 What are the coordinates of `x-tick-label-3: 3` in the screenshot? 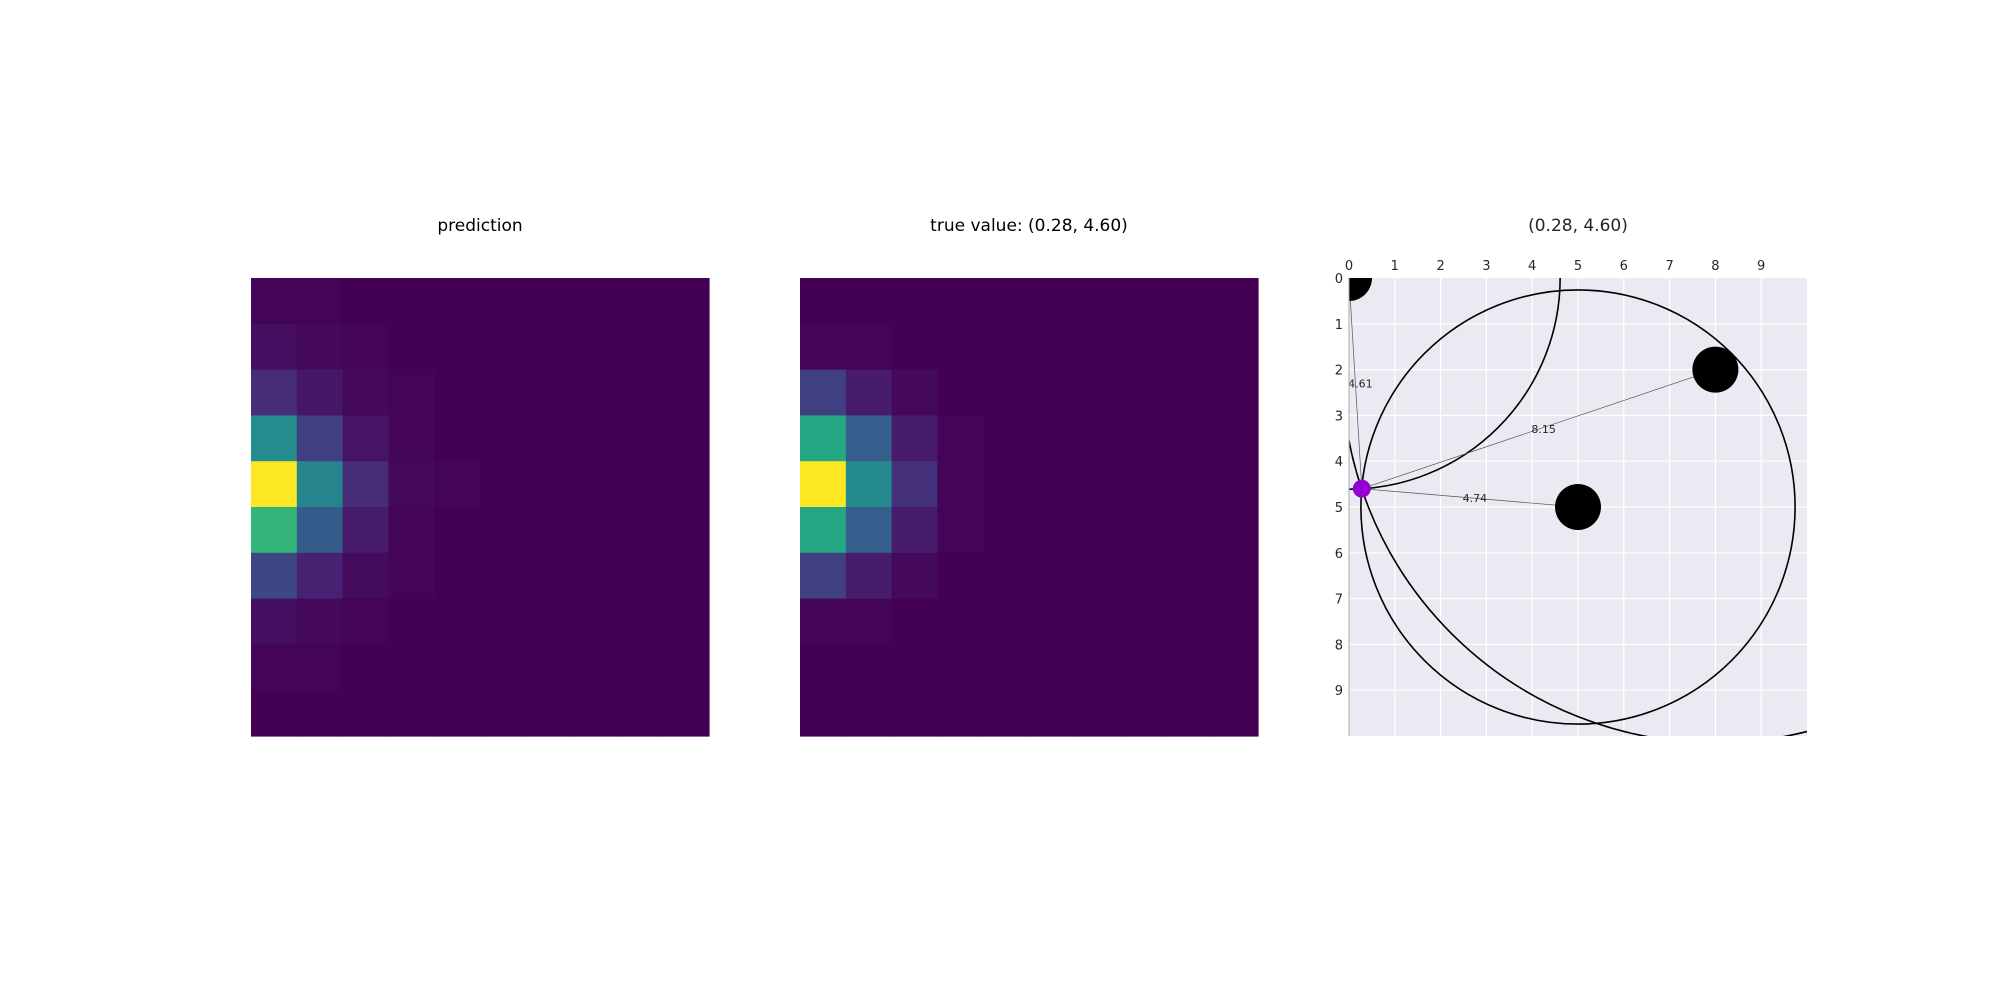 It's located at (1486, 266).